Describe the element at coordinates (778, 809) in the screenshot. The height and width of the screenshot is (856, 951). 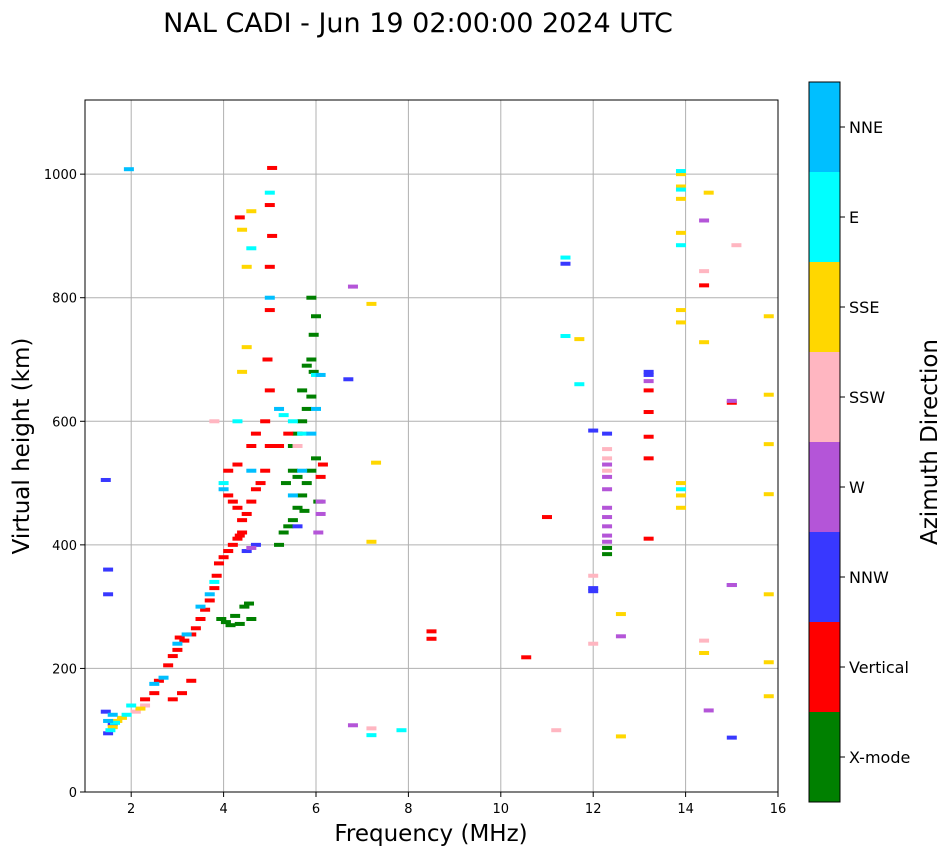
I see `x-tick-label: 16` at that location.